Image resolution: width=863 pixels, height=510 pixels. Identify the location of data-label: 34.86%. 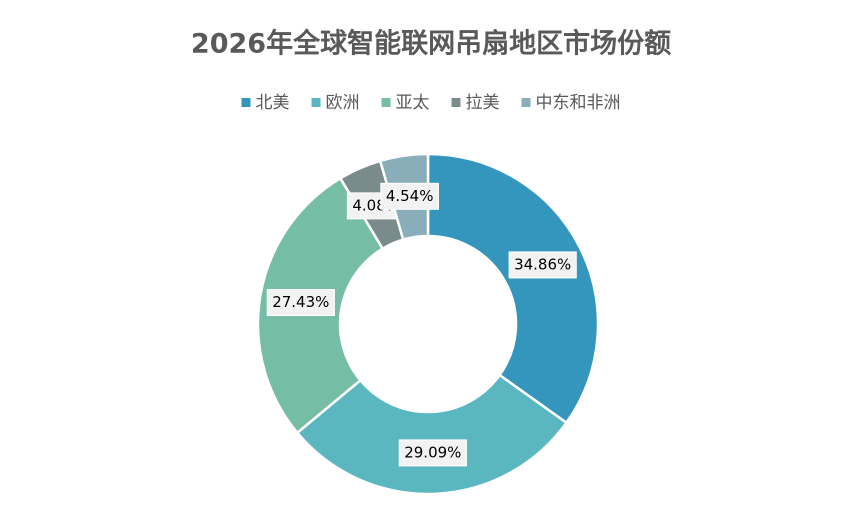
(542, 264).